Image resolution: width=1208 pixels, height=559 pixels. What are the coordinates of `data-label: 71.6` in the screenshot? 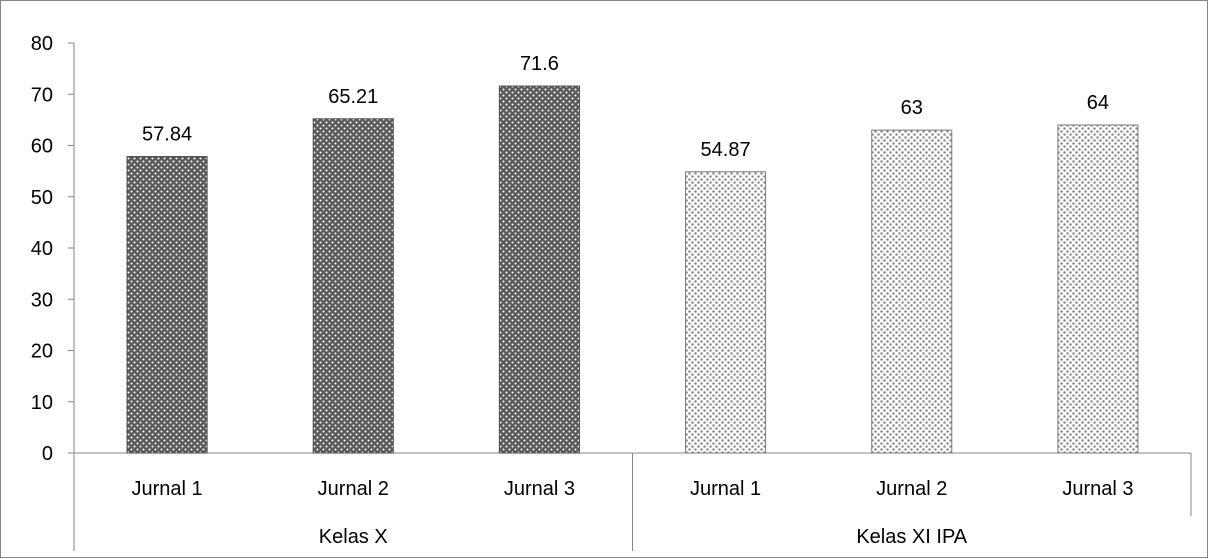 It's located at (539, 64).